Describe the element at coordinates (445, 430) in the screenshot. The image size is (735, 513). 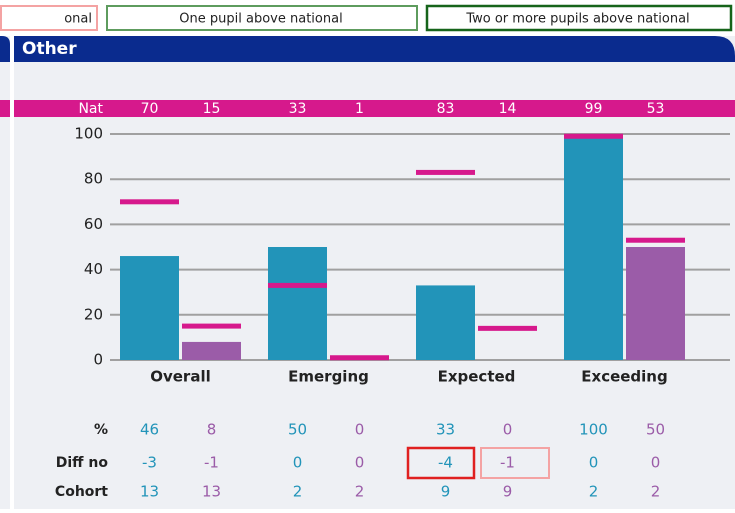
I see `table-value: 33` at that location.